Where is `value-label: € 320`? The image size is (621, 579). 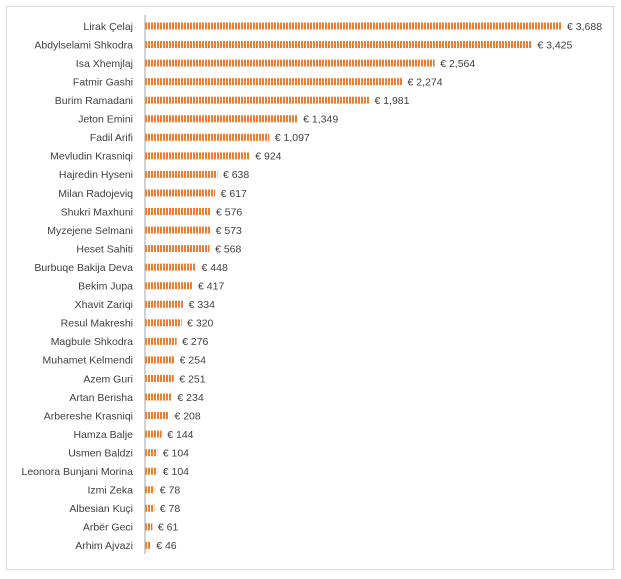
value-label: € 320 is located at coordinates (200, 324).